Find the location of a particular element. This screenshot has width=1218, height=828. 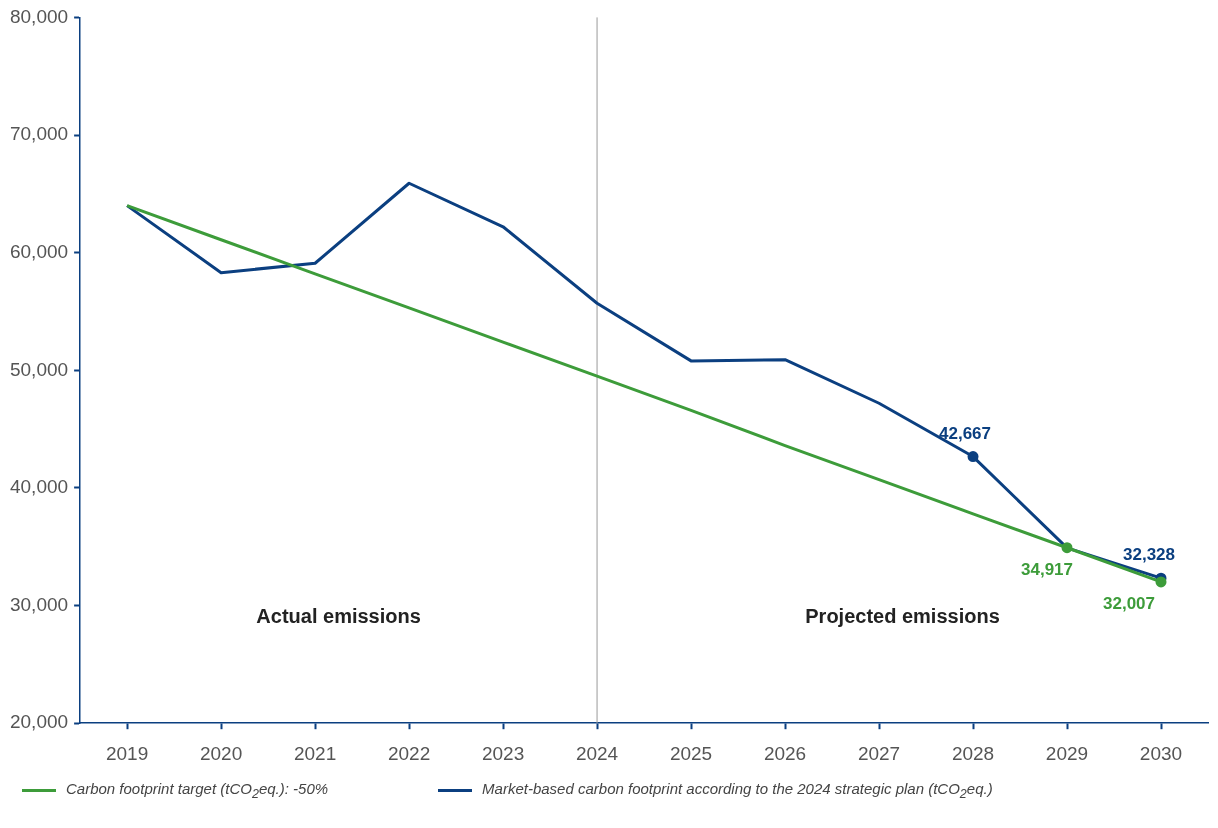

x-tick-label: 2030 is located at coordinates (1161, 753).